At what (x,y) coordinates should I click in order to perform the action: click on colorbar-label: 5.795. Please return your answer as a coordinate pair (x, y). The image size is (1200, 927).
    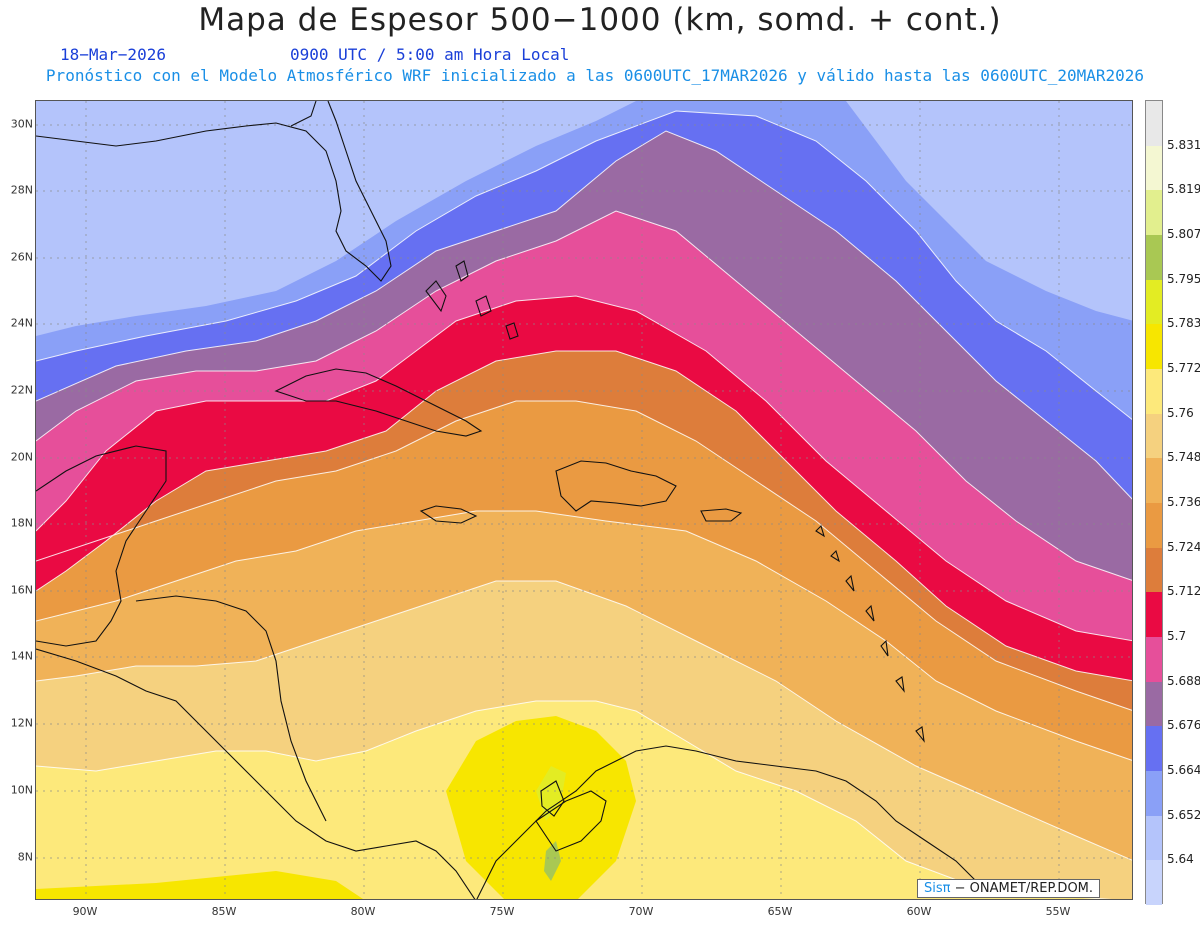
    Looking at the image, I should click on (1183, 278).